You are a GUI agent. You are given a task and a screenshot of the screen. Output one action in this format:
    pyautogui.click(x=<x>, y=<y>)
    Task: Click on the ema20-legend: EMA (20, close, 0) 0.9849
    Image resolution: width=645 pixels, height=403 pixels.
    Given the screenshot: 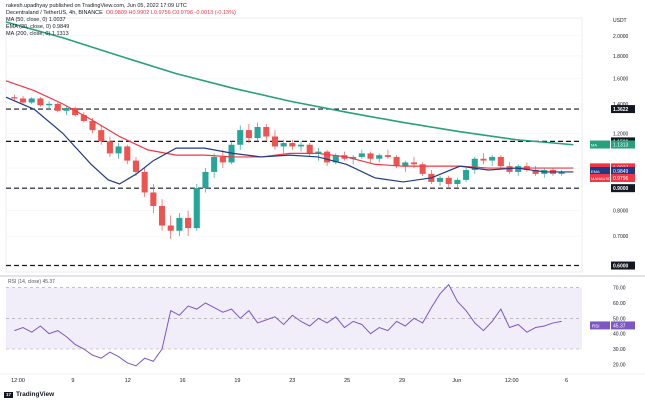 What is the action you would take?
    pyautogui.click(x=38, y=27)
    